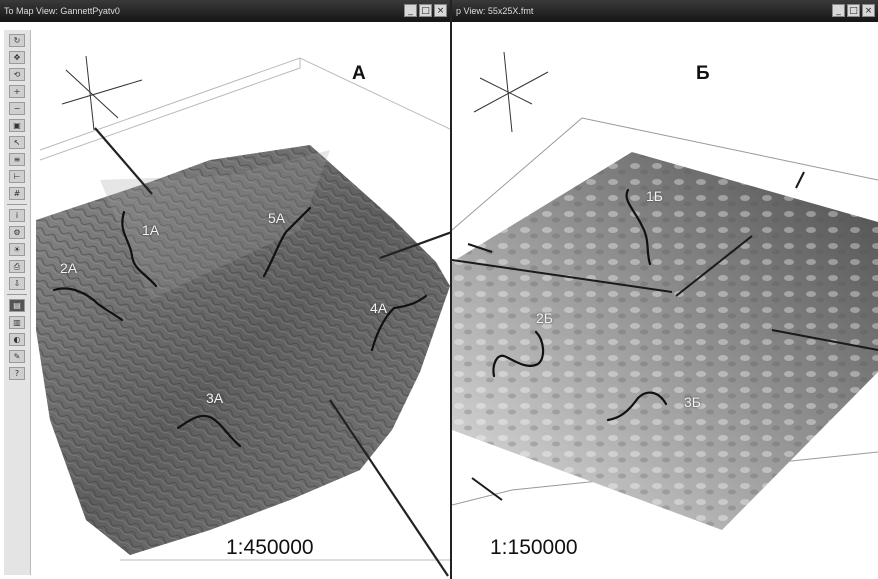 The width and height of the screenshot is (878, 579). I want to click on refresh-icon: ↻, so click(17, 40).